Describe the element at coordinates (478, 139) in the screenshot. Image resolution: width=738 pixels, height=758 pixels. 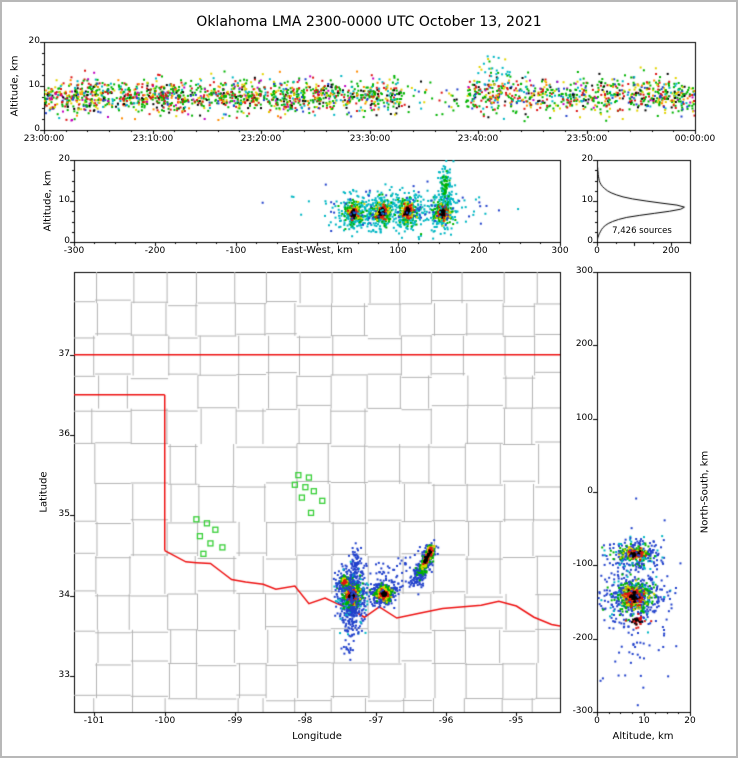
I see `tick-label: 23:40:00` at that location.